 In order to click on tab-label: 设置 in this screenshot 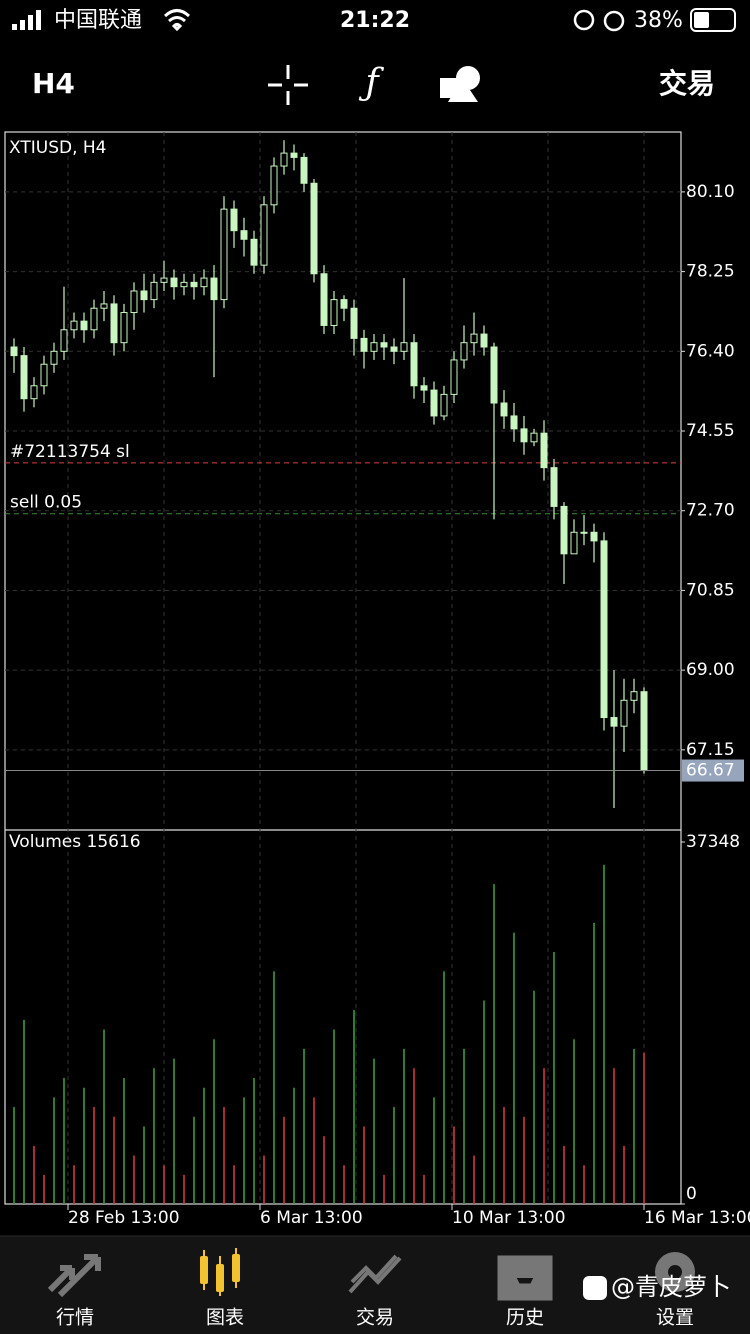, I will do `click(675, 1318)`.